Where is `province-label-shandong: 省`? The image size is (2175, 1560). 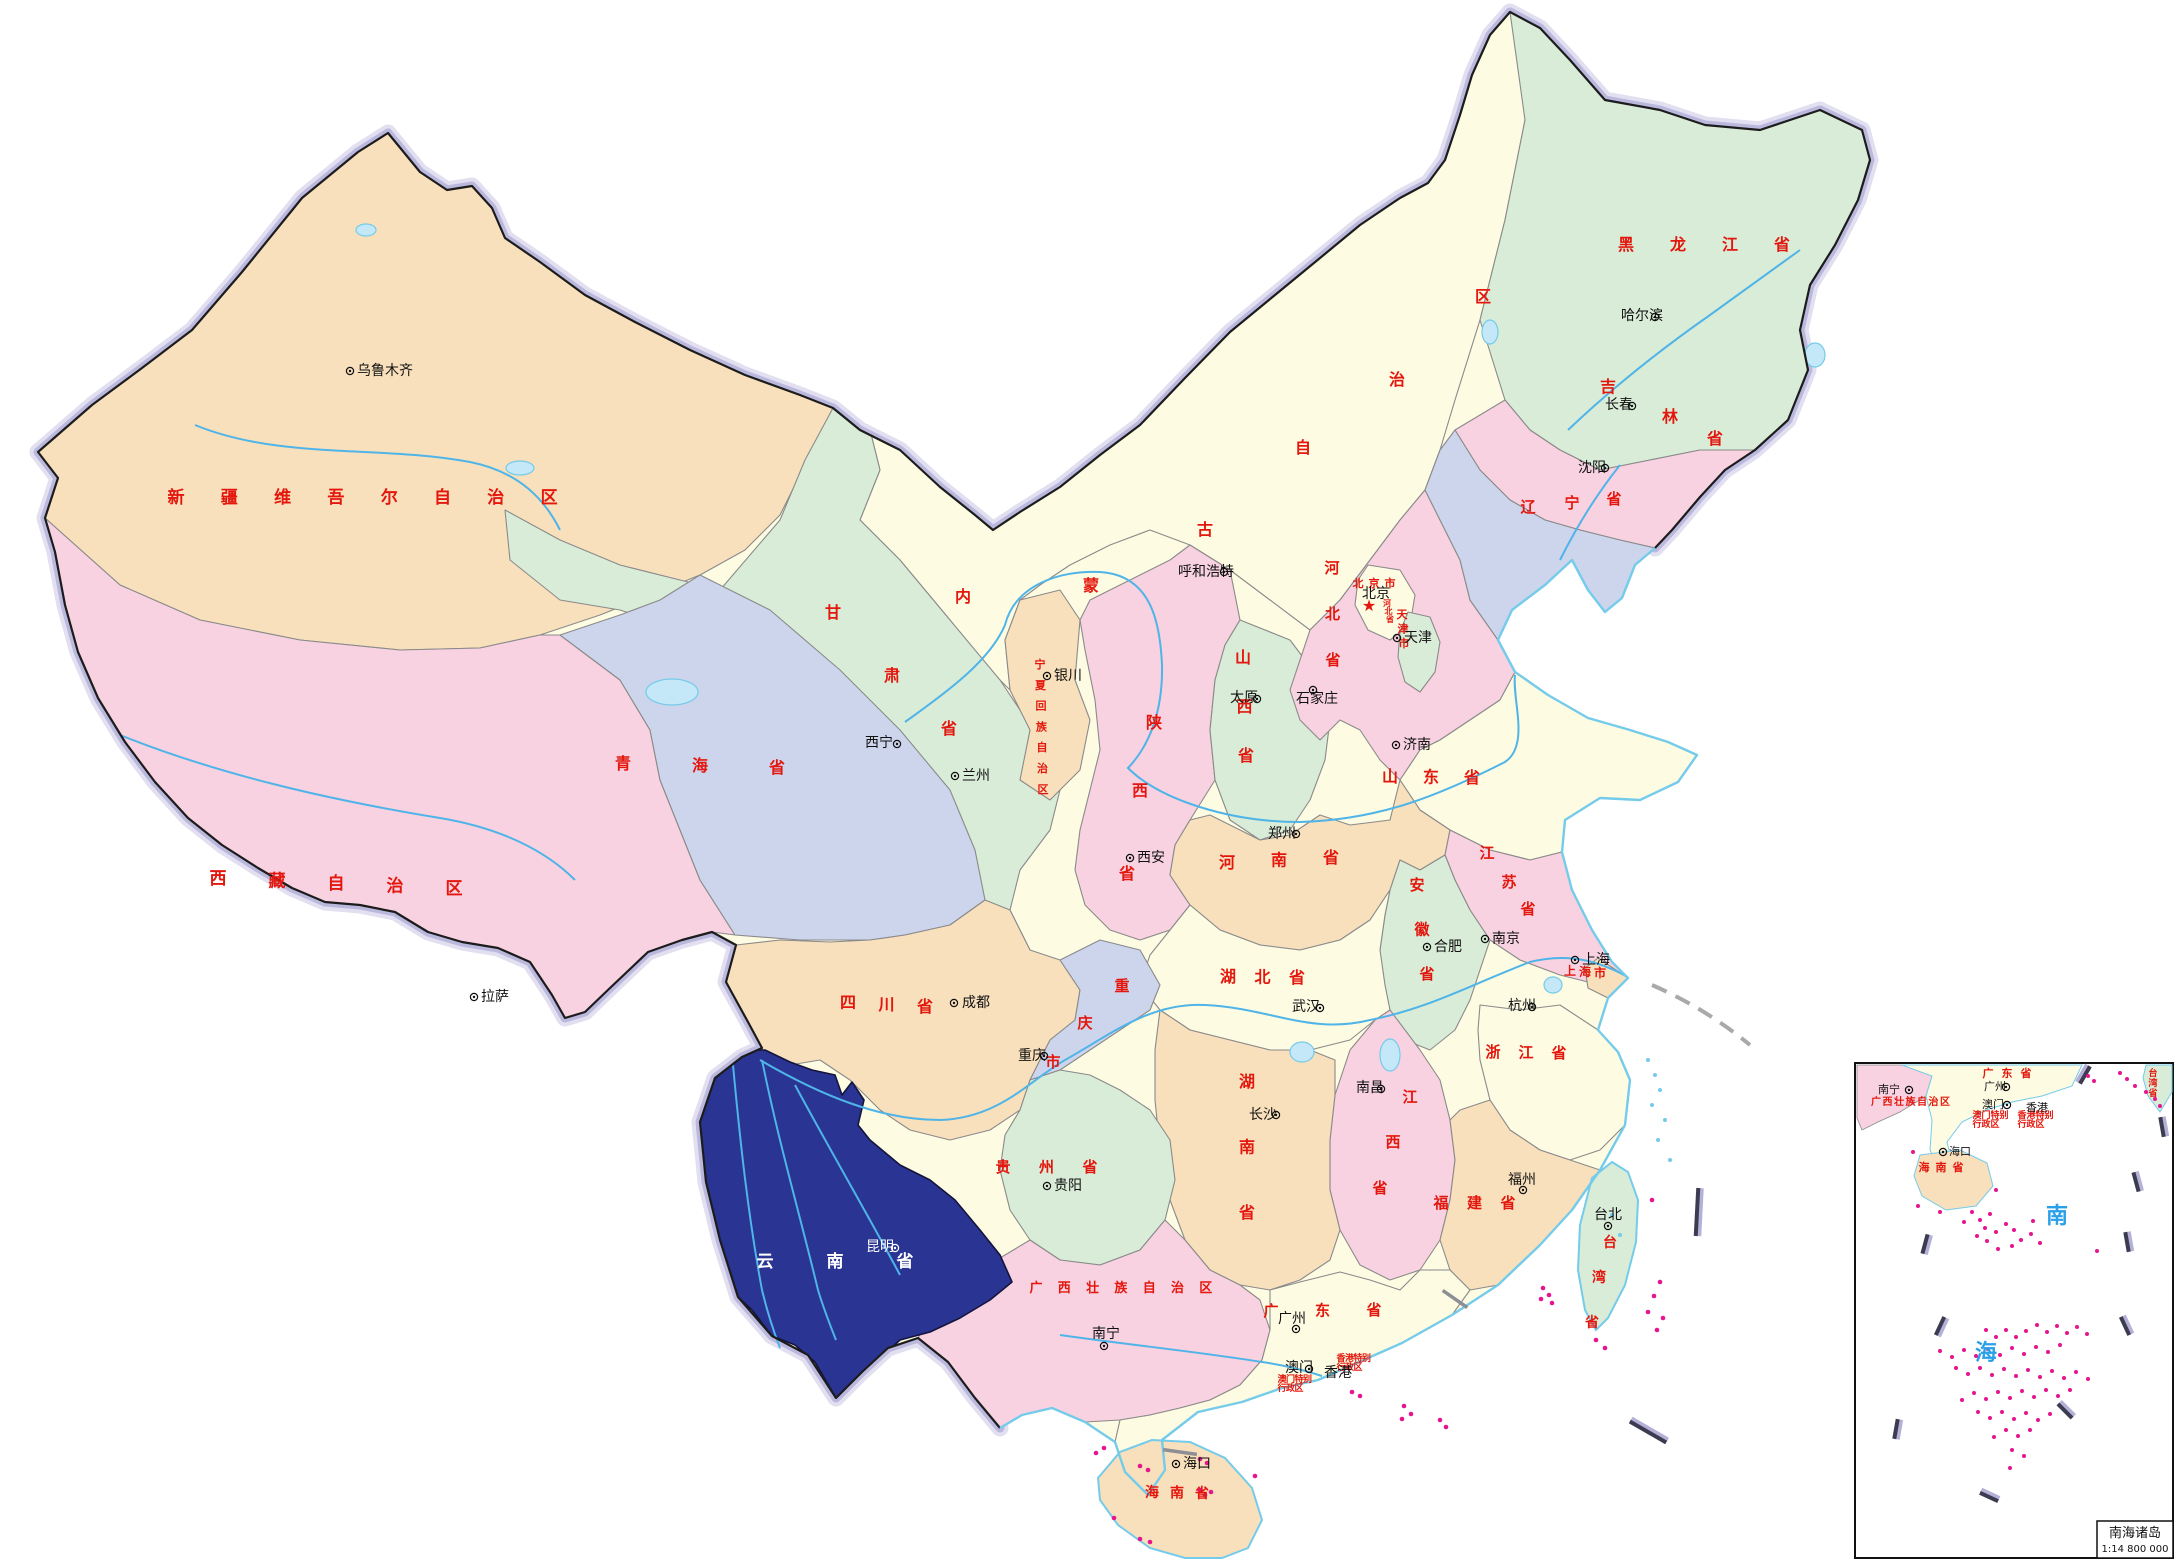 province-label-shandong: 省 is located at coordinates (1471, 777).